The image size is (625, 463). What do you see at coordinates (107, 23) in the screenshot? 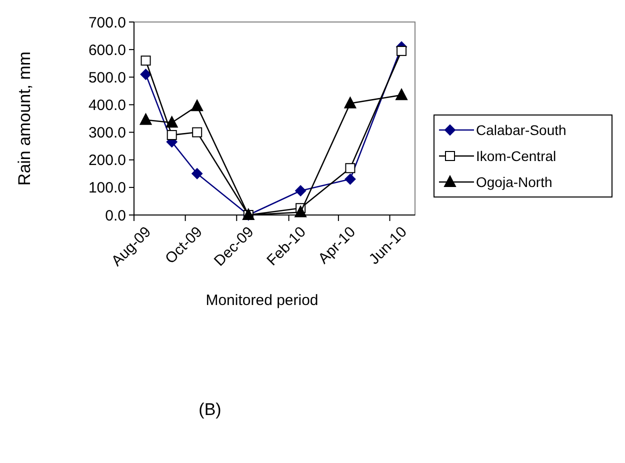
I see `y-tick-label: 700.0` at bounding box center [107, 23].